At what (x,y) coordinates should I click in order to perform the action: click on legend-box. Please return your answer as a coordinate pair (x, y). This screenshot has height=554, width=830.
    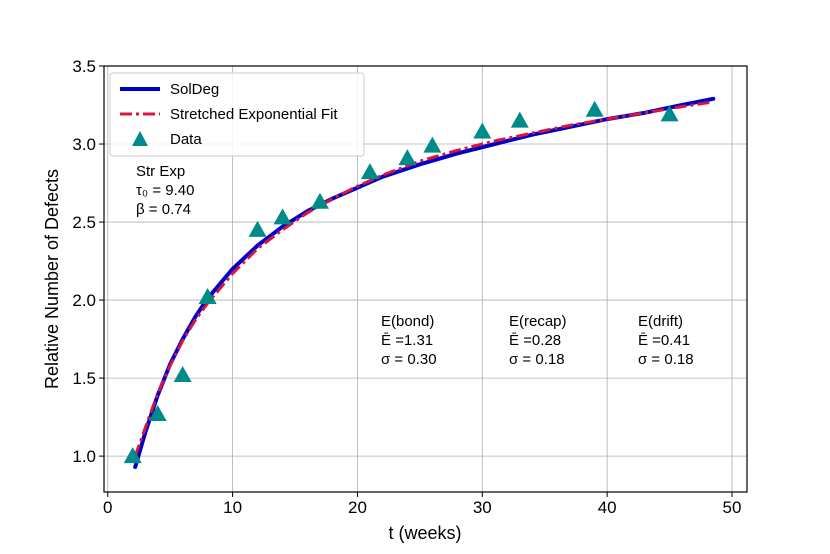
    Looking at the image, I should click on (237, 114).